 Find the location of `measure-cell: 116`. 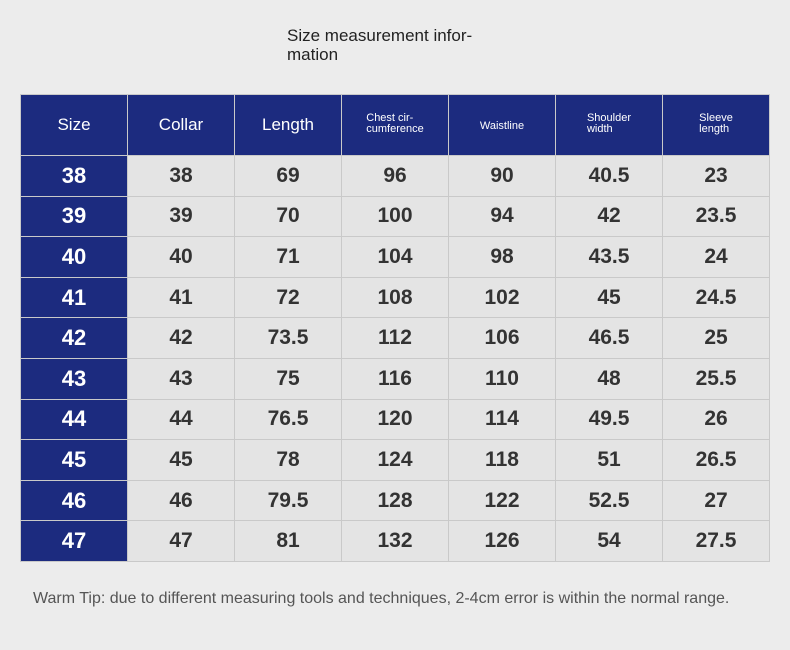

measure-cell: 116 is located at coordinates (395, 378).